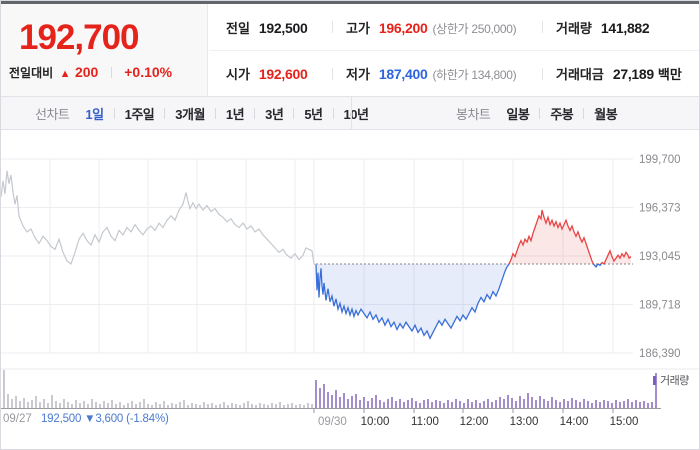 The image size is (700, 450). Describe the element at coordinates (518, 114) in the screenshot. I see `tab-daily-candle: 일봉` at that location.